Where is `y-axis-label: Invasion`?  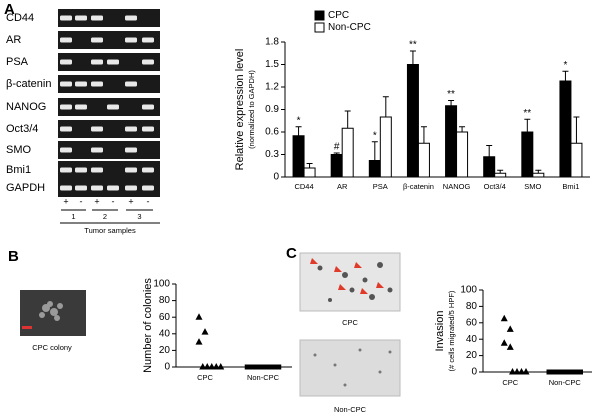 y-axis-label: Invasion is located at coordinates (440, 331).